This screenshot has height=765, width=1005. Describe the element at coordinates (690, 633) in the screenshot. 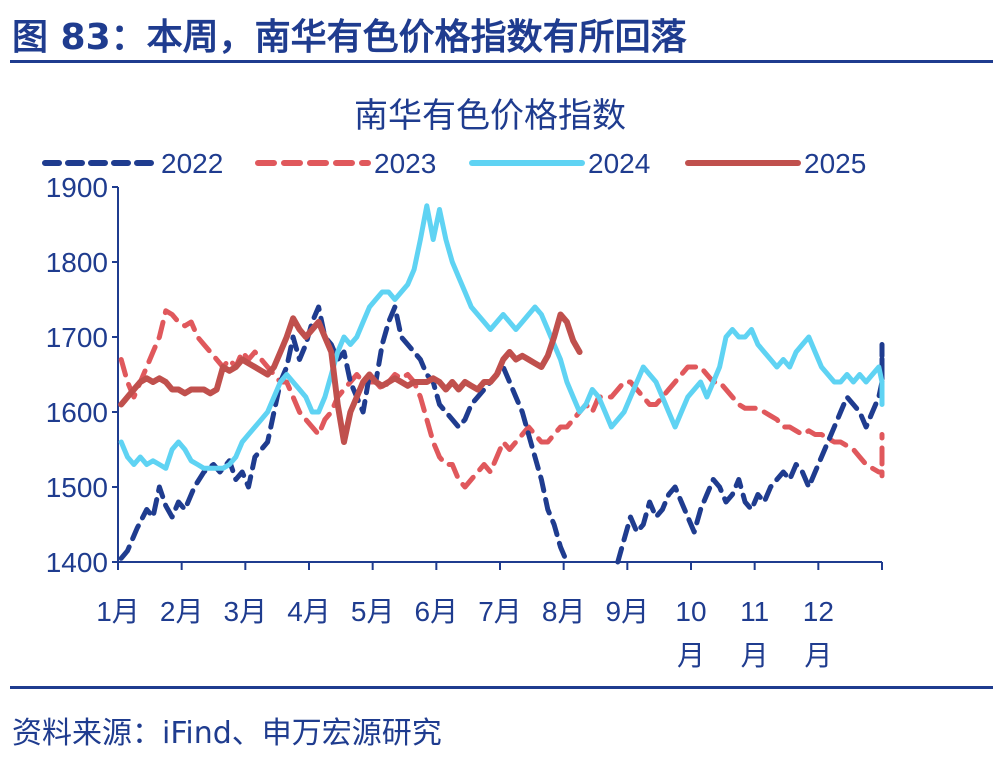

I see `x-tick-label: 10 月` at that location.